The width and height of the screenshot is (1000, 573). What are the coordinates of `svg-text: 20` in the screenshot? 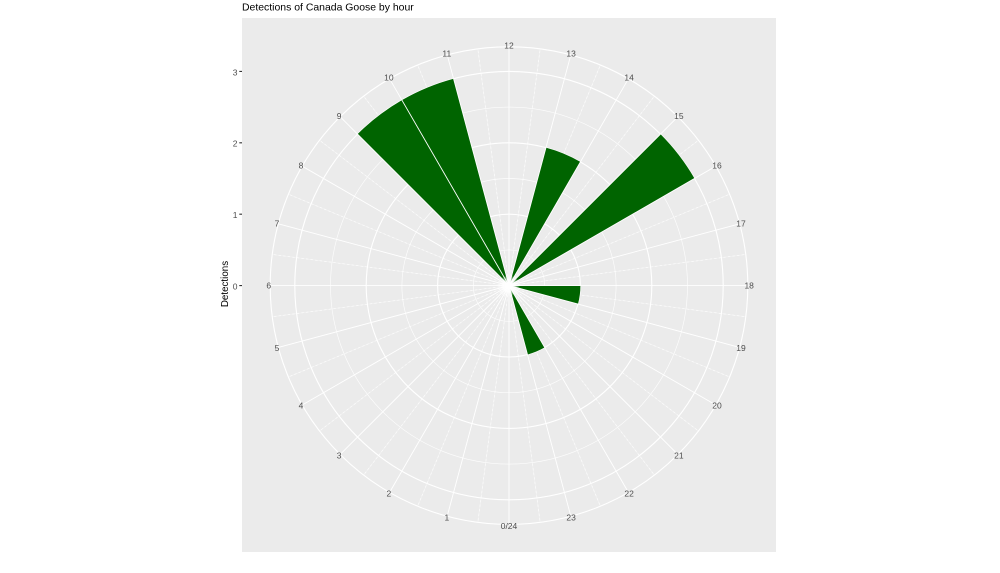 It's located at (717, 406).